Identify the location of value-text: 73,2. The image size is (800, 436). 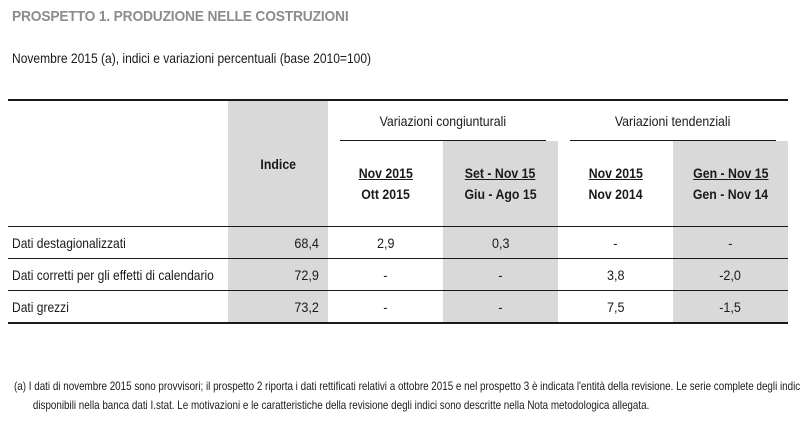
(306, 306).